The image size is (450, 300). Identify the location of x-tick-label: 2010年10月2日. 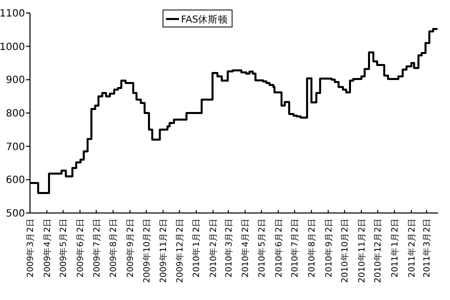
(345, 250).